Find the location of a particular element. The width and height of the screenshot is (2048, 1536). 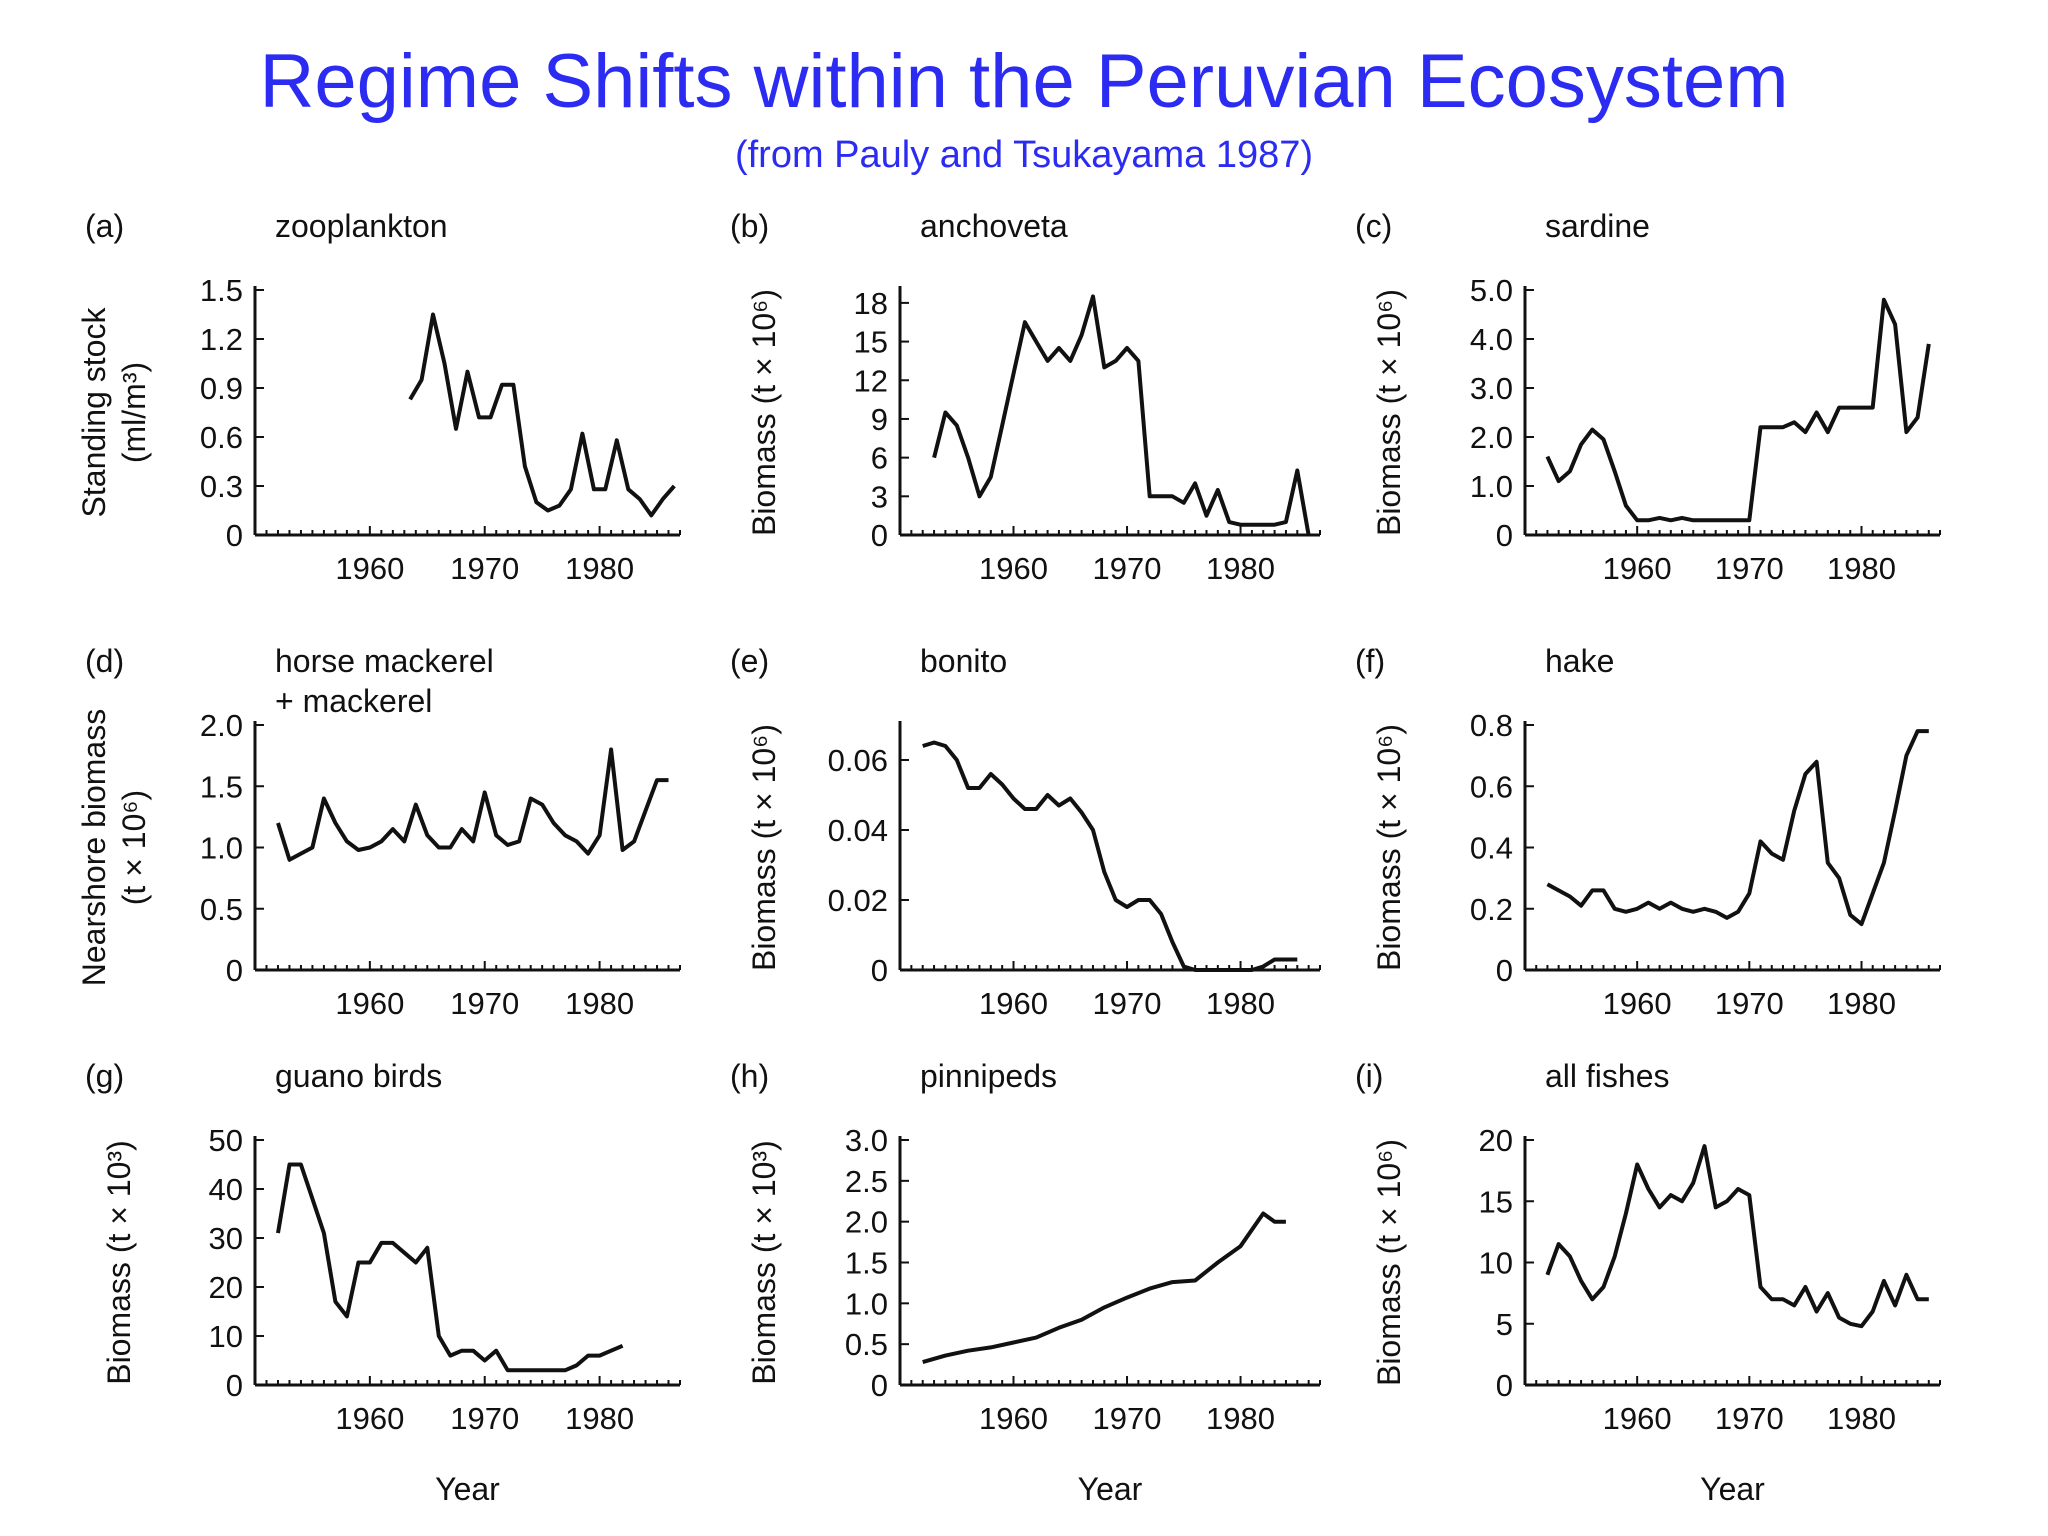

panel-f-y-tick-label: 0.6 is located at coordinates (1491, 786).